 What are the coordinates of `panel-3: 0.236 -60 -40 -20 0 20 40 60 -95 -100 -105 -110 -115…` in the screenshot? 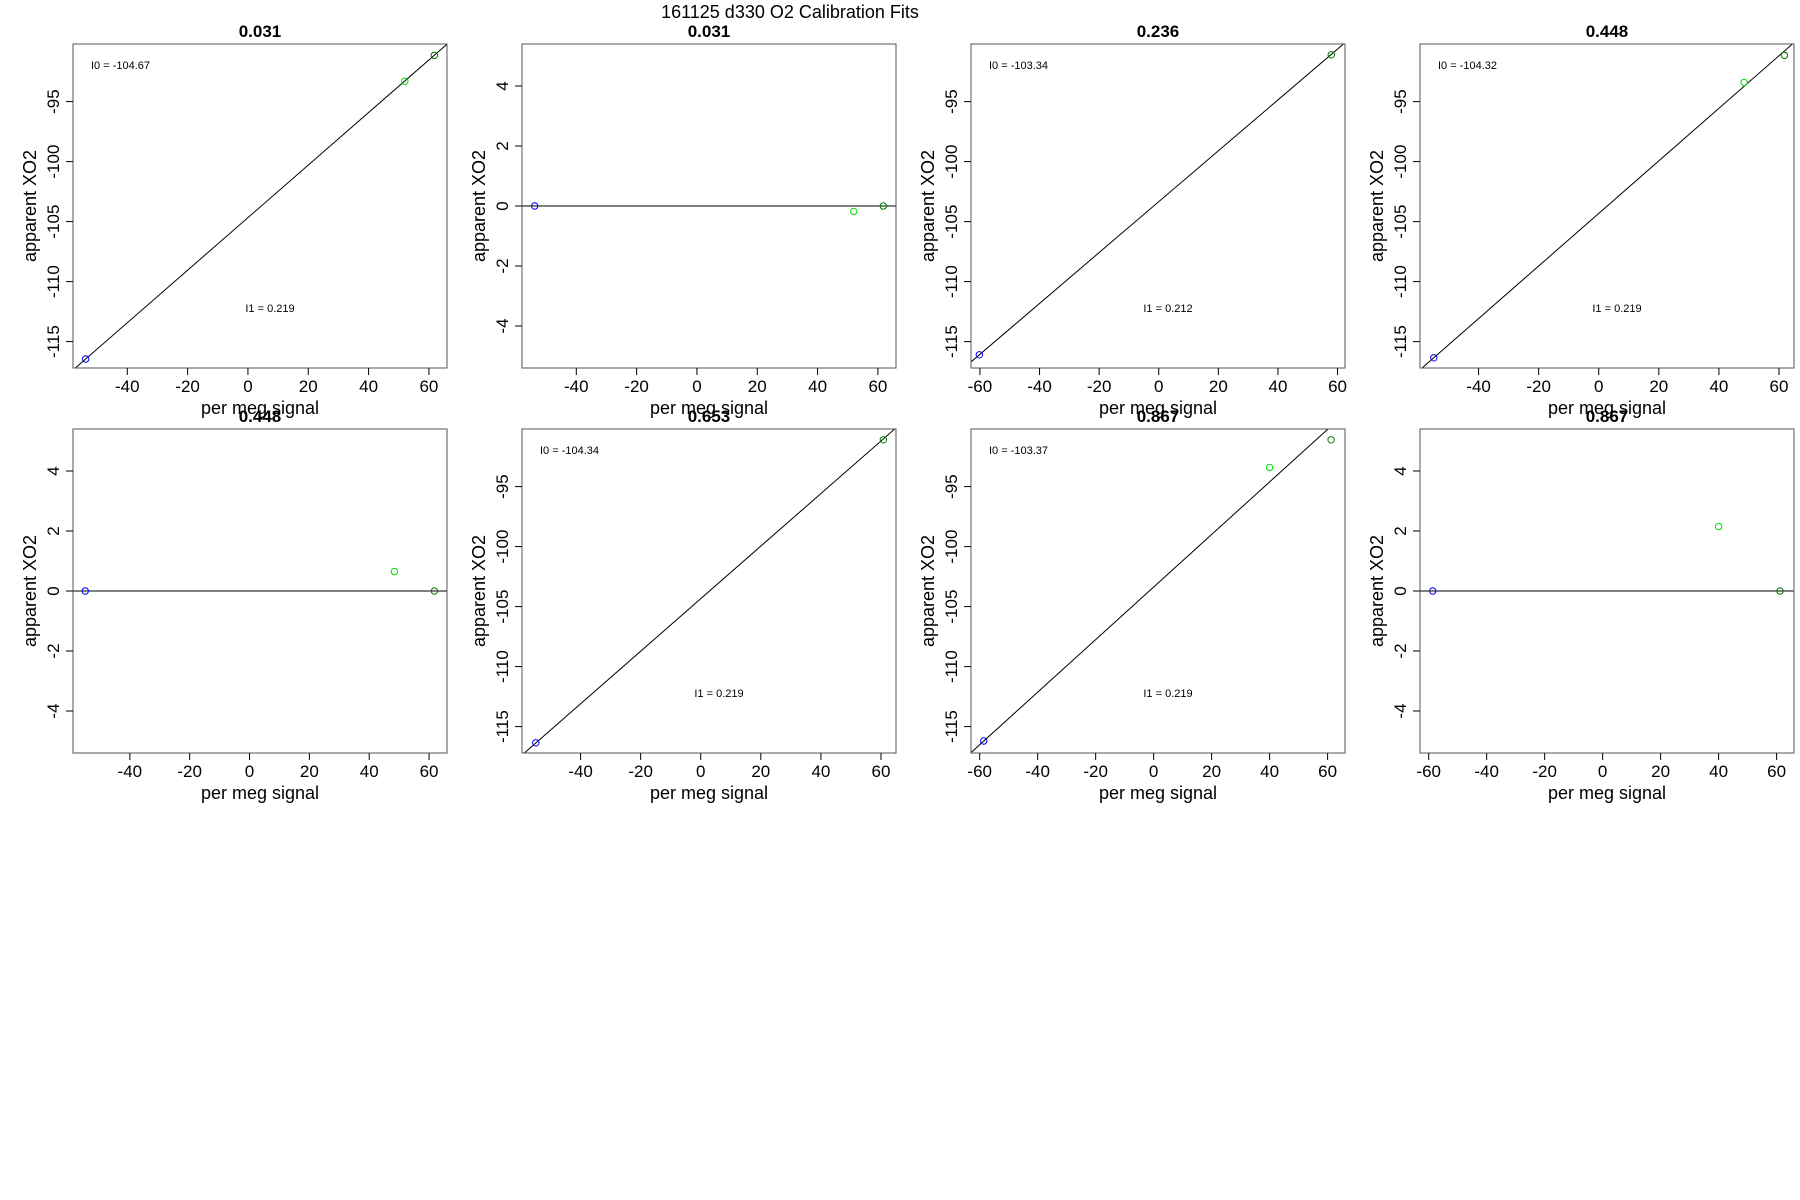 It's located at (1132, 220).